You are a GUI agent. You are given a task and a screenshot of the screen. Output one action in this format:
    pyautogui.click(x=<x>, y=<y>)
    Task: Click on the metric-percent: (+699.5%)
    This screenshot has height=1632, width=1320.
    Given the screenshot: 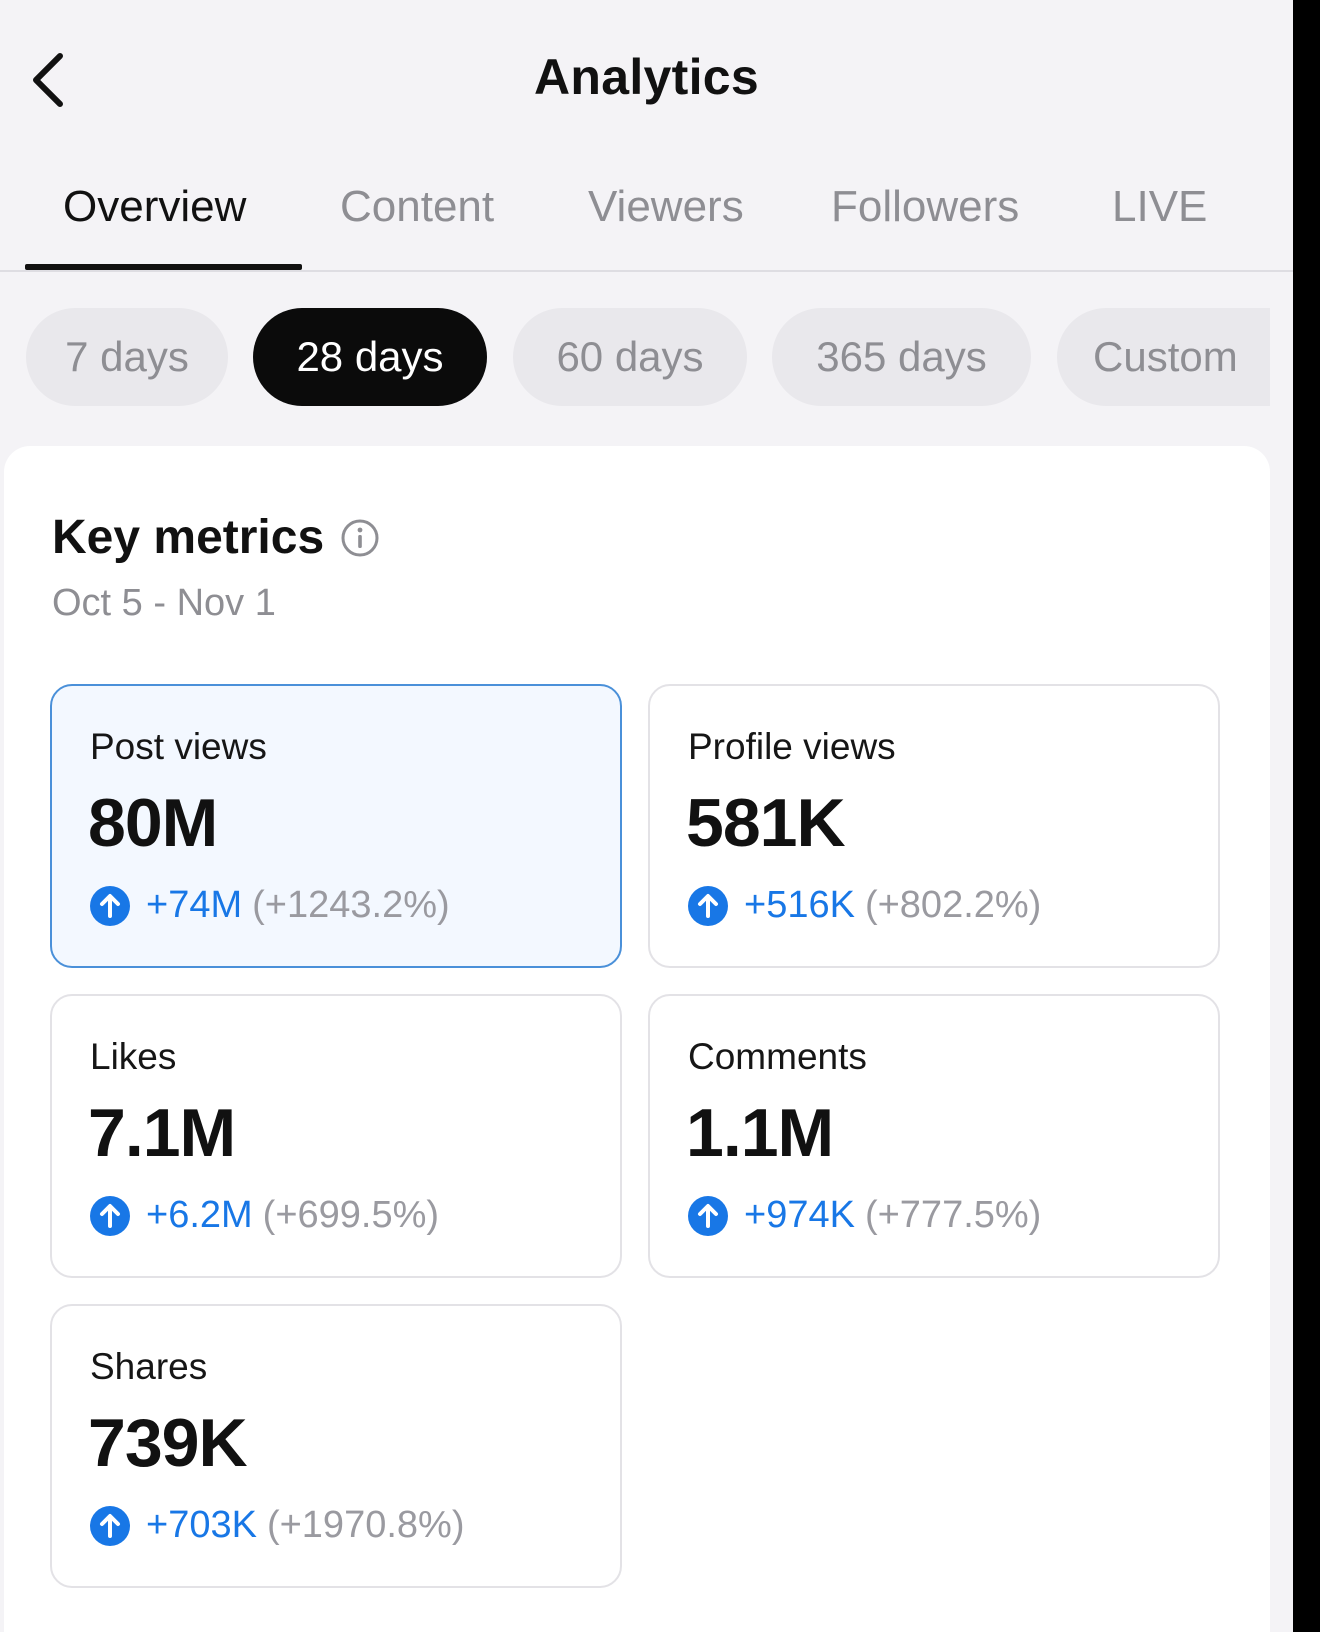 What is the action you would take?
    pyautogui.click(x=351, y=1215)
    